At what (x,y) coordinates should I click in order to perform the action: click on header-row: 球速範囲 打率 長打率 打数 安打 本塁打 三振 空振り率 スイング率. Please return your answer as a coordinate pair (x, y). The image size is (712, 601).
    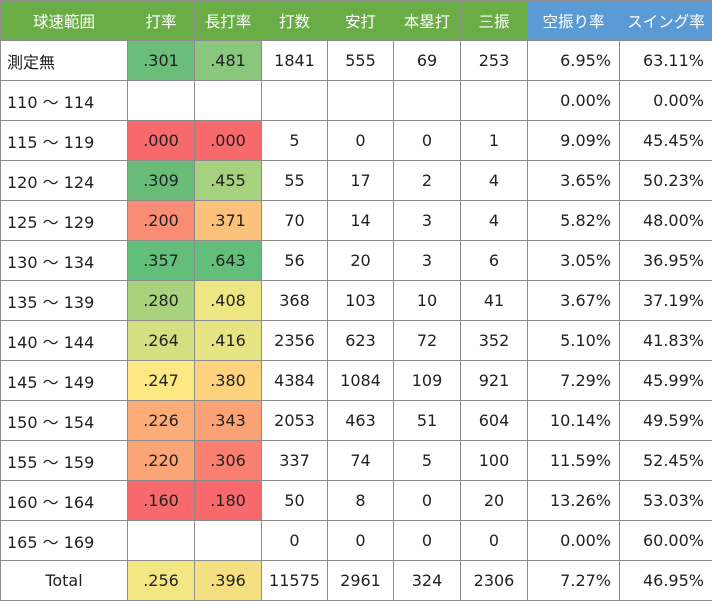
    Looking at the image, I should click on (356, 20).